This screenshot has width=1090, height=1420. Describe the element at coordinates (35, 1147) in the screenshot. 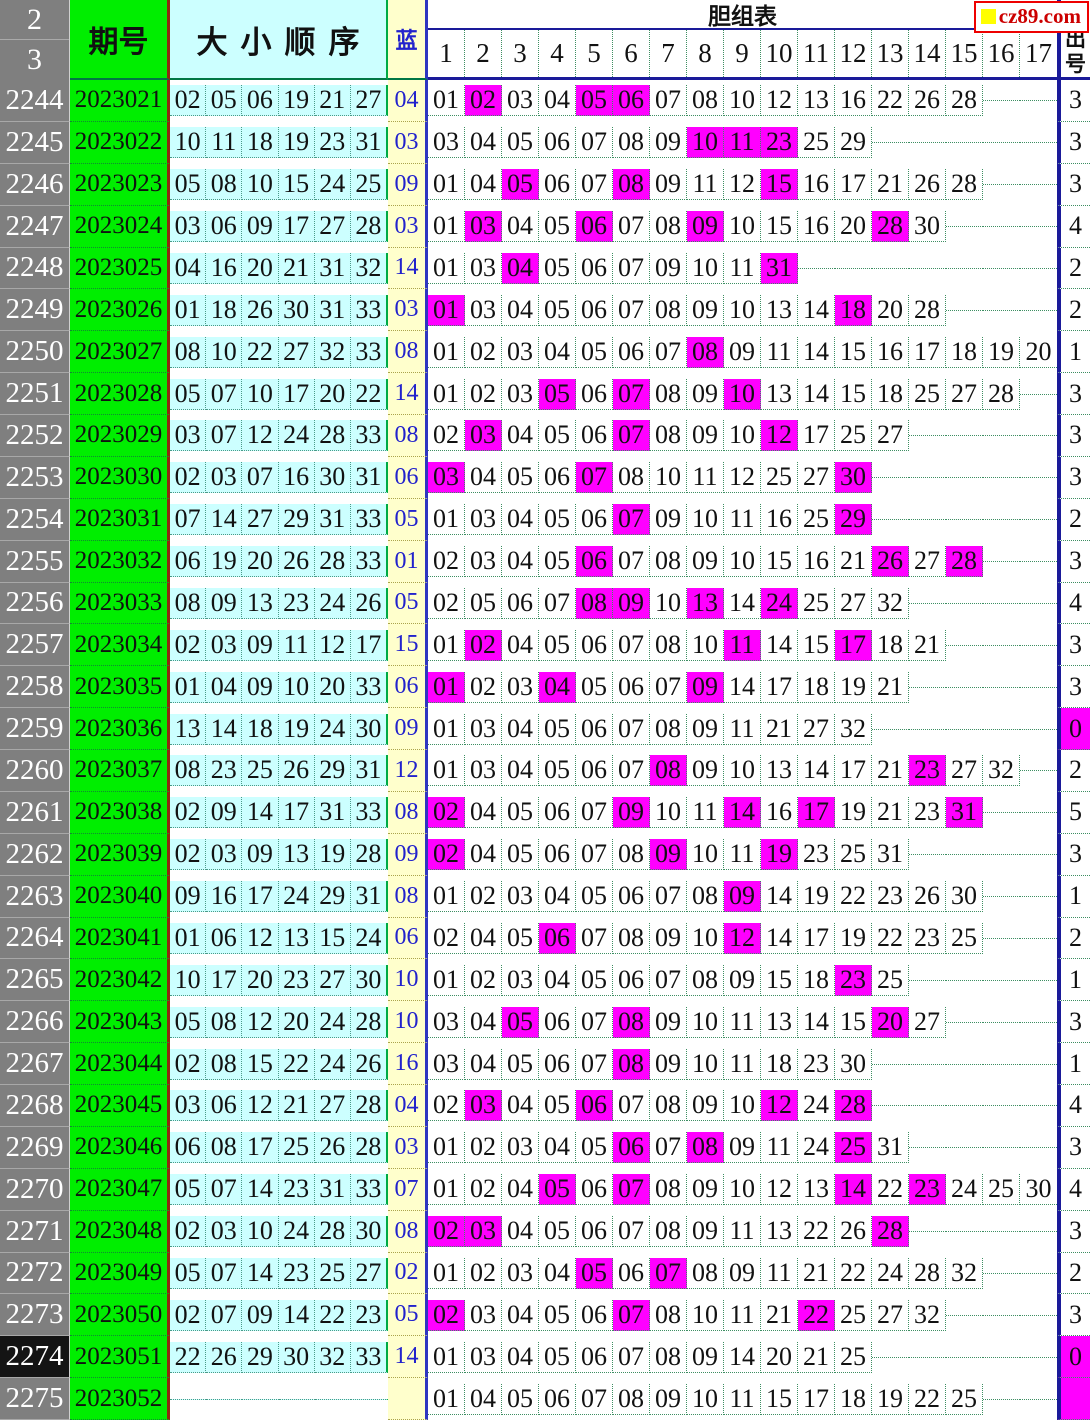

I see `row-index: 2269` at that location.